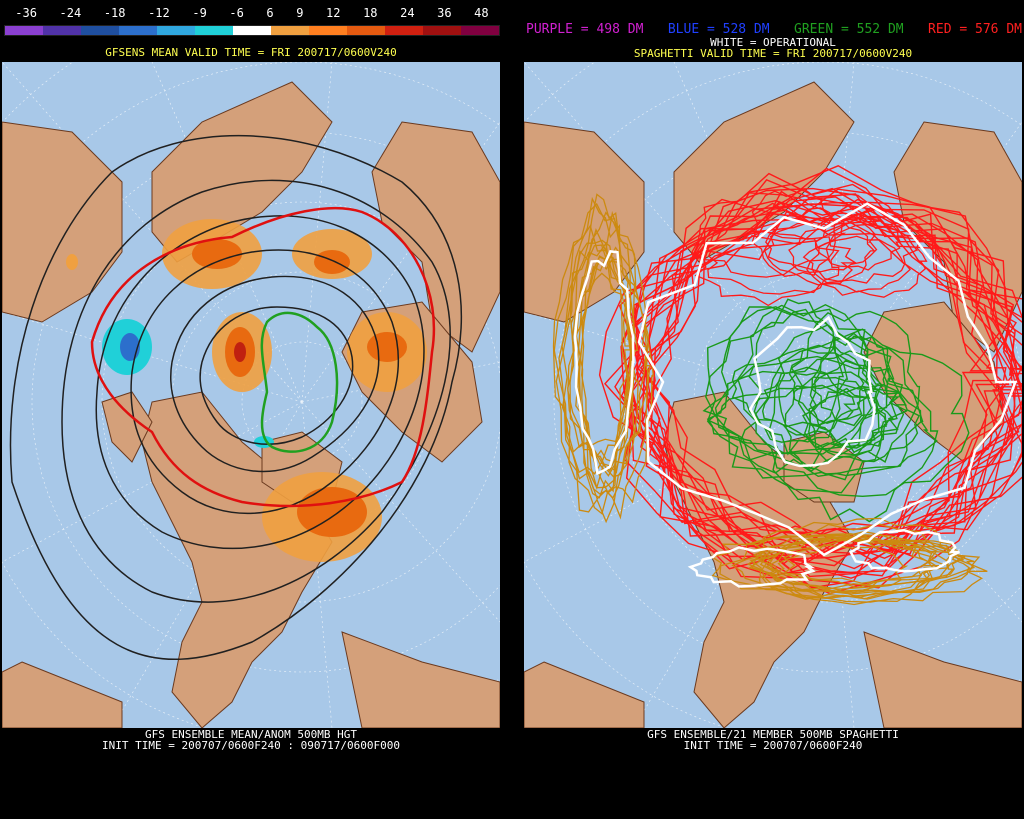 This screenshot has height=819, width=1024. I want to click on scale-label: -6, so click(236, 13).